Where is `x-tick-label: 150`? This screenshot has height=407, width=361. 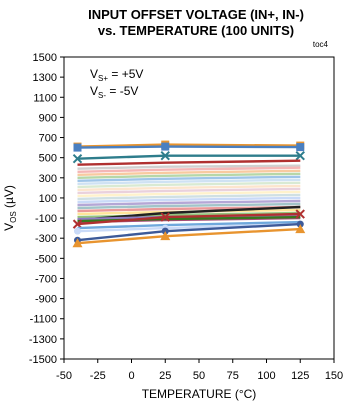 x-tick-label: 150 is located at coordinates (334, 376).